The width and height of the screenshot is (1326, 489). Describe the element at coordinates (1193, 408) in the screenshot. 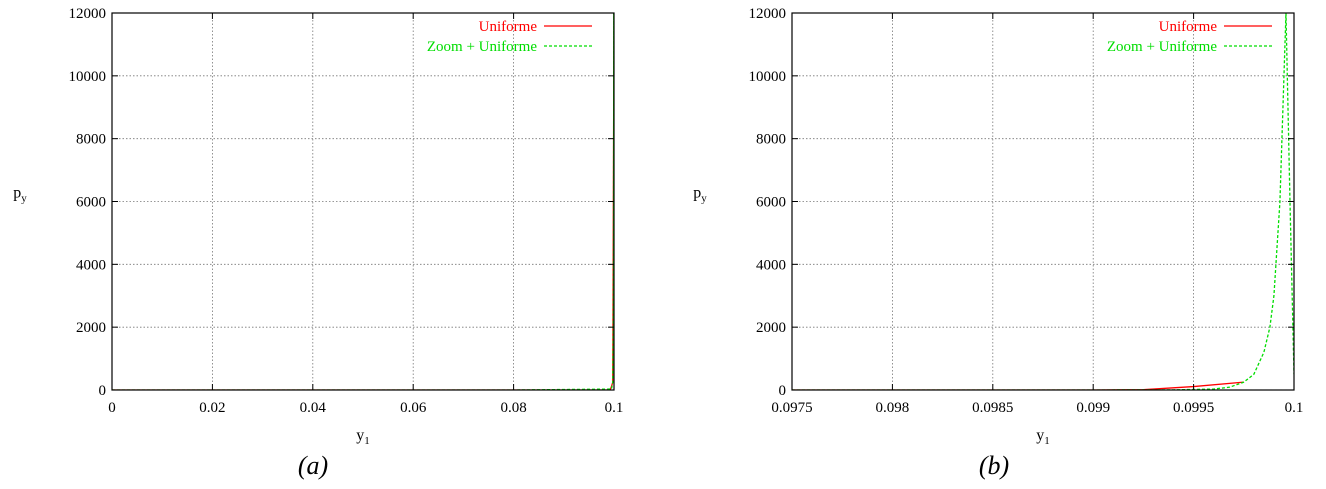

I see `x-tick-label: 0.0995` at that location.